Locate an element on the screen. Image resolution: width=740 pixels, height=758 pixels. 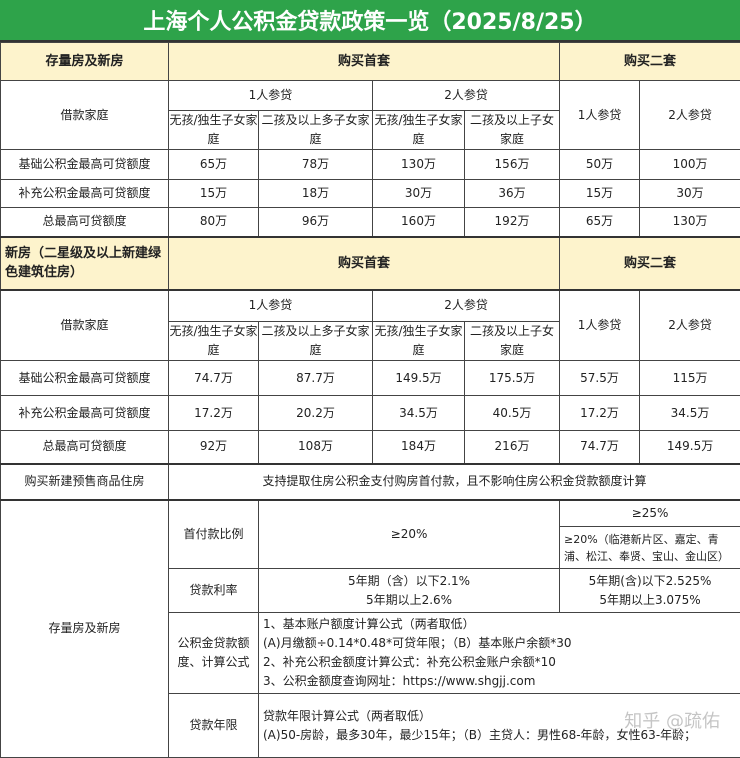
section2-label: 新房（二星级及以上新建绿色建筑住房） is located at coordinates (85, 263).